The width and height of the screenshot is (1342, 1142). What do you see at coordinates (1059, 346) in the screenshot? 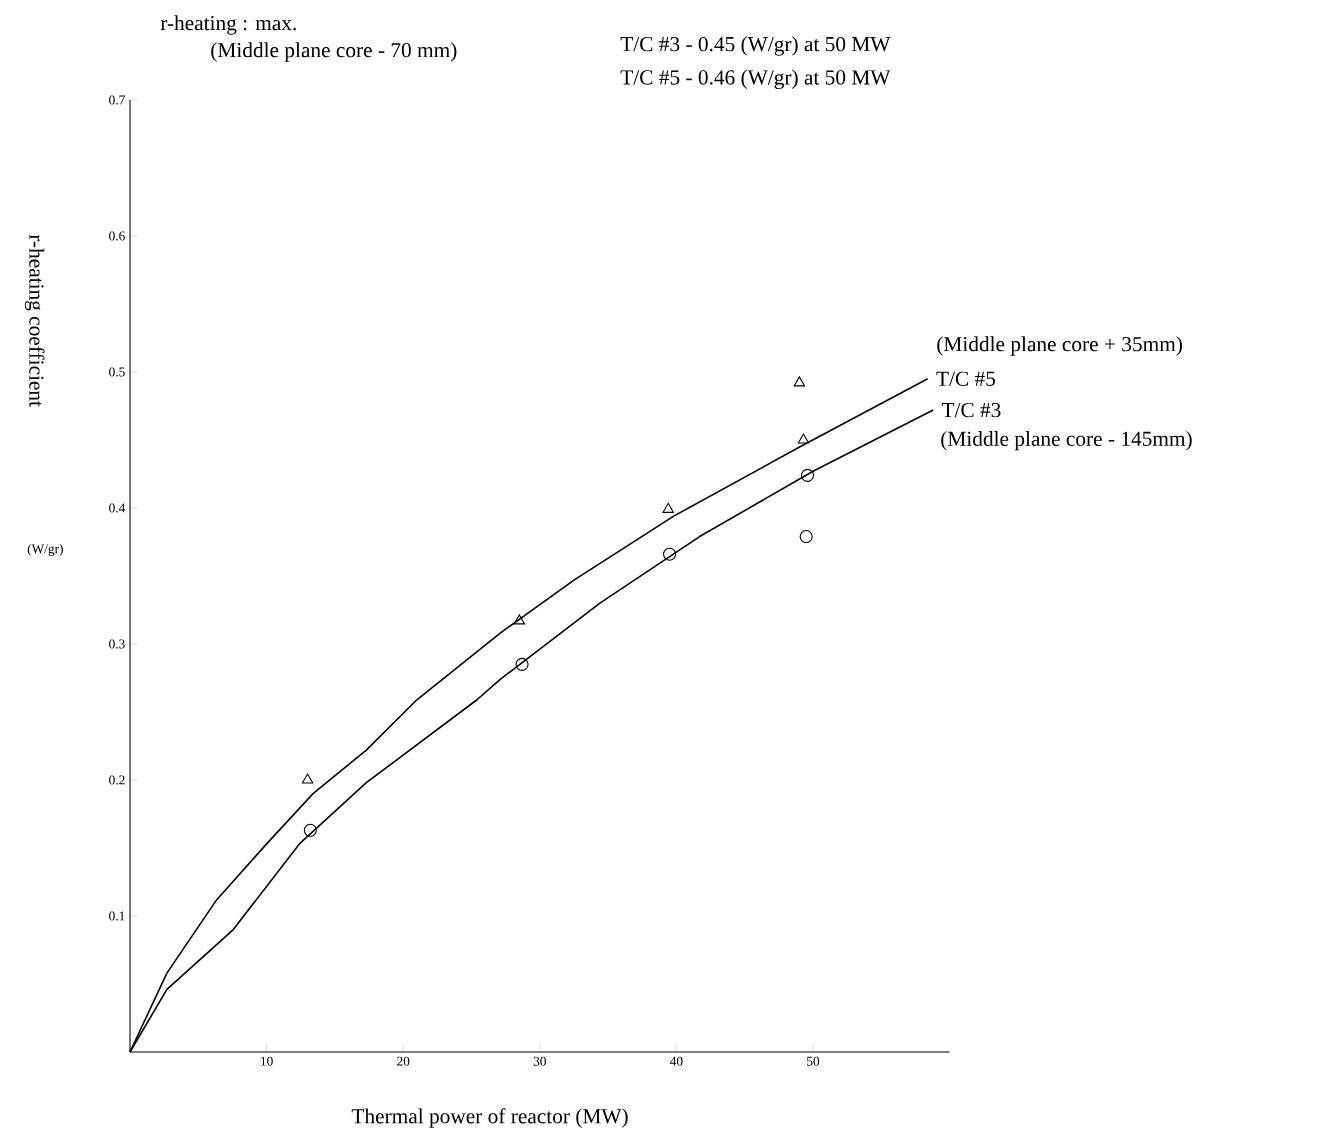
I see `annotation: (Middle plane core + 35mm)` at bounding box center [1059, 346].